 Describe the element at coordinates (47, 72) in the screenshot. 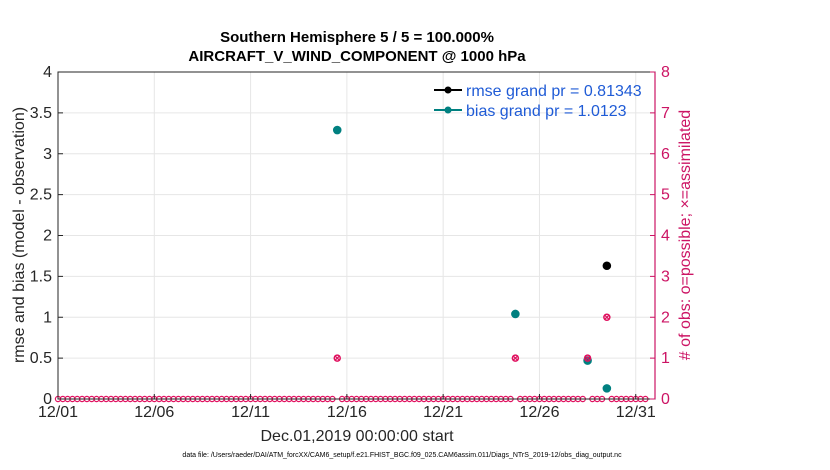

I see `y-left-tick-label: 4` at that location.